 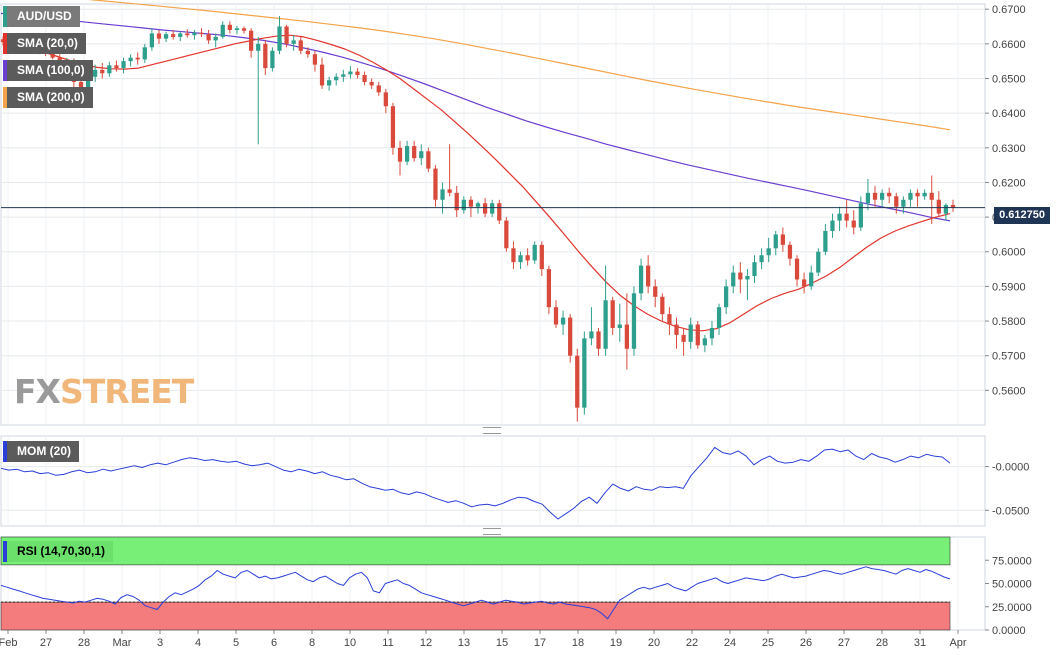 I want to click on symbol-tag: AUD/USD, so click(x=41, y=16).